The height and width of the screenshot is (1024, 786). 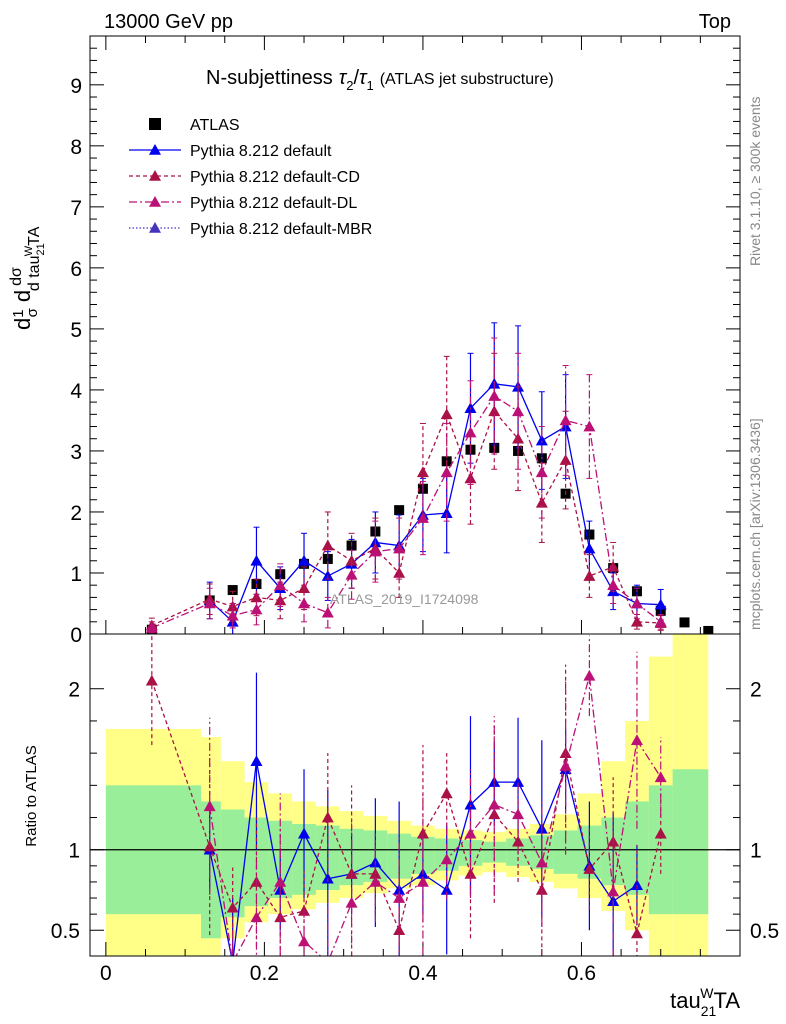 What do you see at coordinates (76, 208) in the screenshot?
I see `y-tick-label: 7` at bounding box center [76, 208].